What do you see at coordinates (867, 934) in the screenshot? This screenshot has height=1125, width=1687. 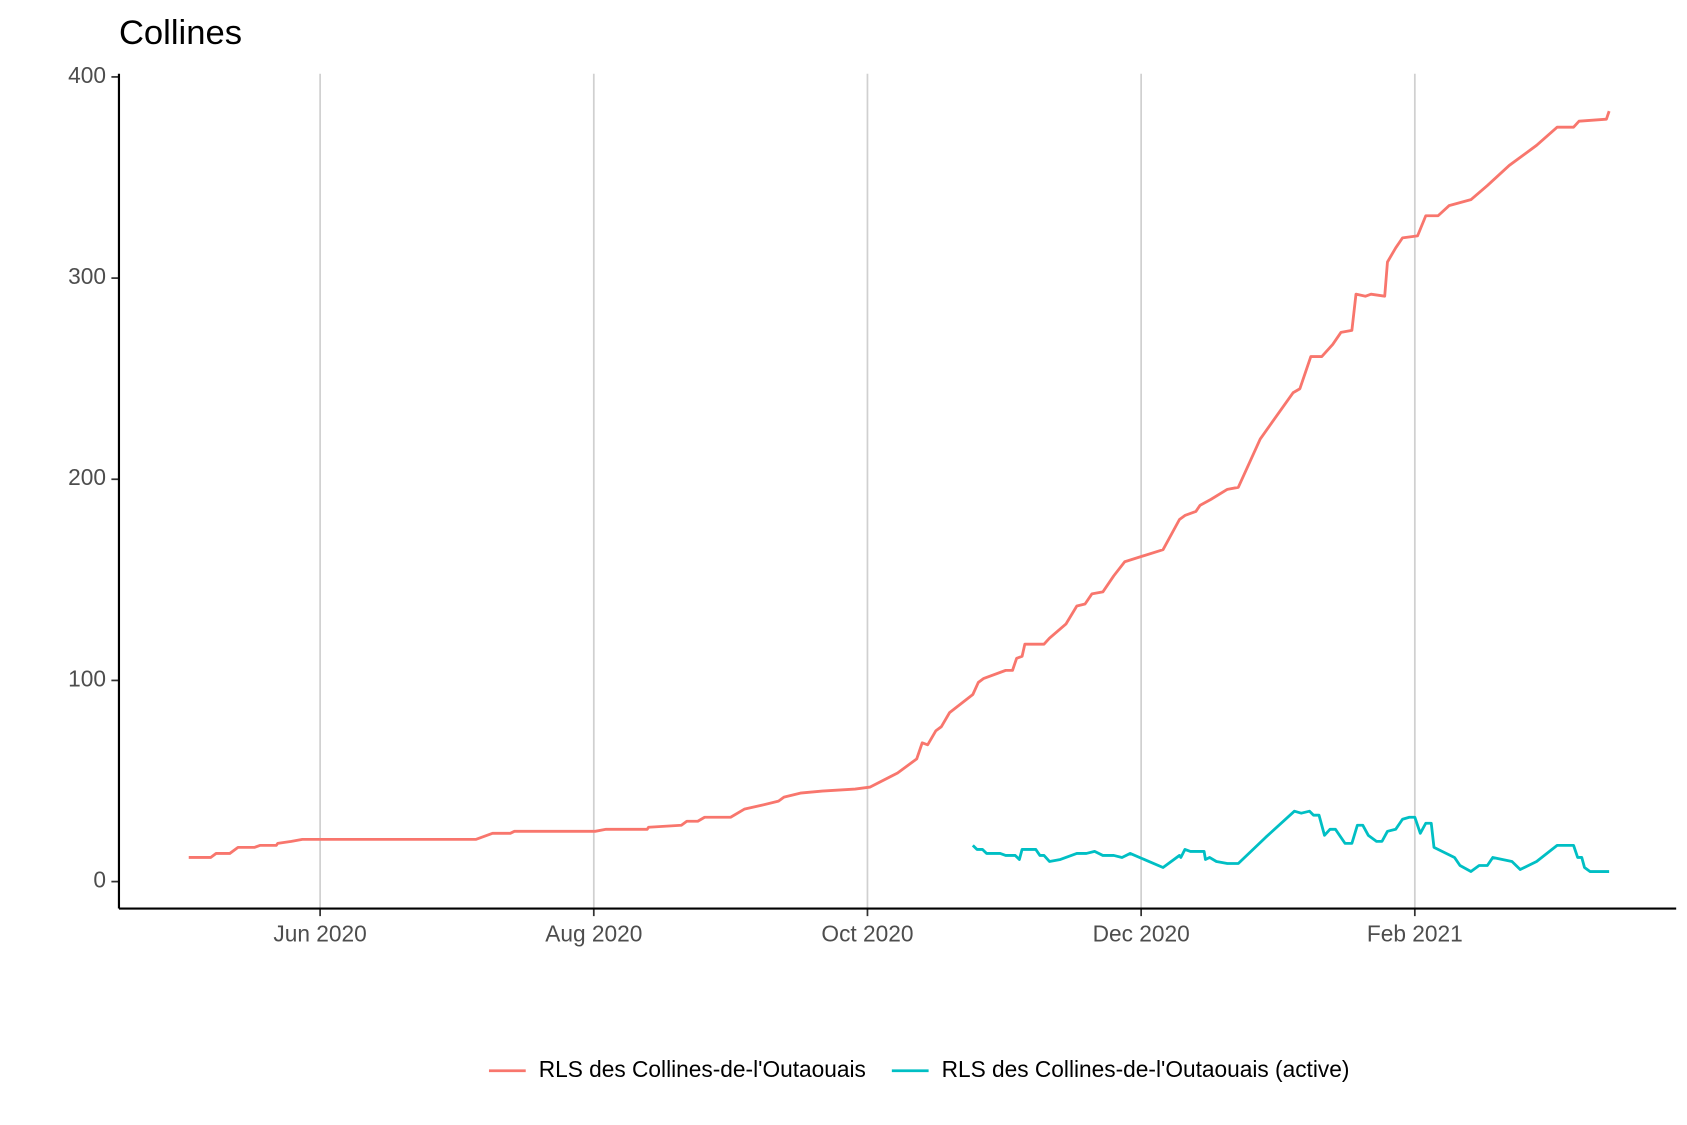 I see `x-tick-label: Oct 2020` at bounding box center [867, 934].